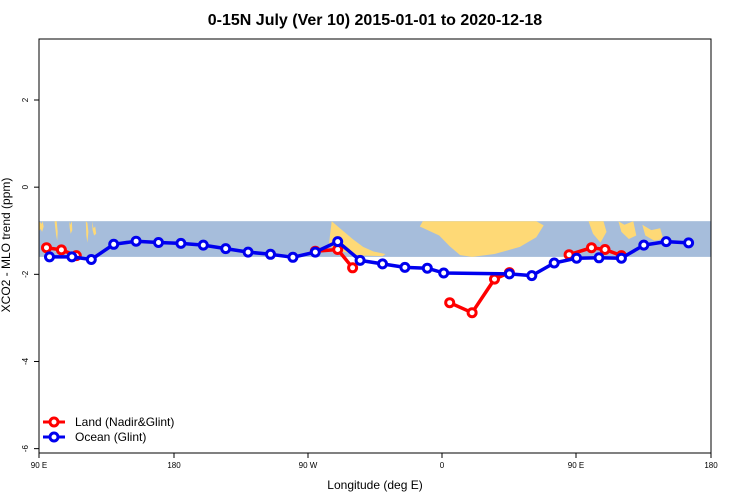 The height and width of the screenshot is (500, 750). What do you see at coordinates (25, 186) in the screenshot?
I see `y-tick-label: 0` at bounding box center [25, 186].